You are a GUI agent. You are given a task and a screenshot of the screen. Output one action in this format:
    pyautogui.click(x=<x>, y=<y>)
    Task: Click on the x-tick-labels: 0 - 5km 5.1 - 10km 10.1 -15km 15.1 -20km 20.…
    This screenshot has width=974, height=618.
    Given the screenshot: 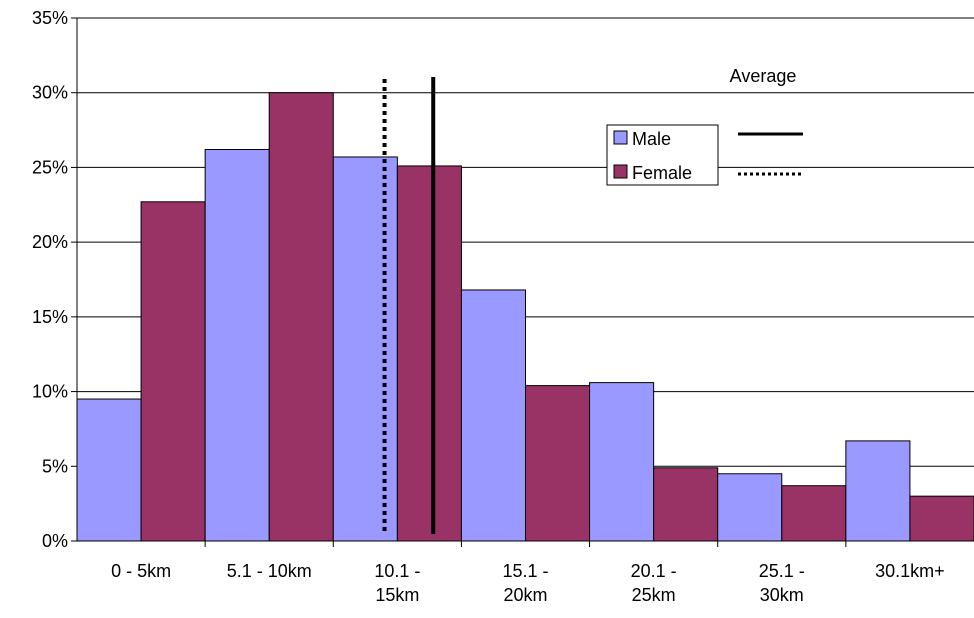 What is the action you would take?
    pyautogui.click(x=528, y=573)
    